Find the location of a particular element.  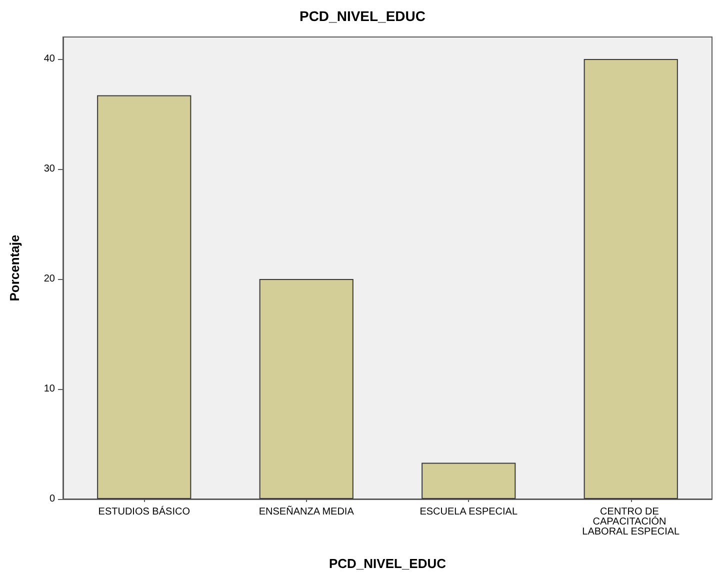

y-tick-label: 30 is located at coordinates (50, 169).